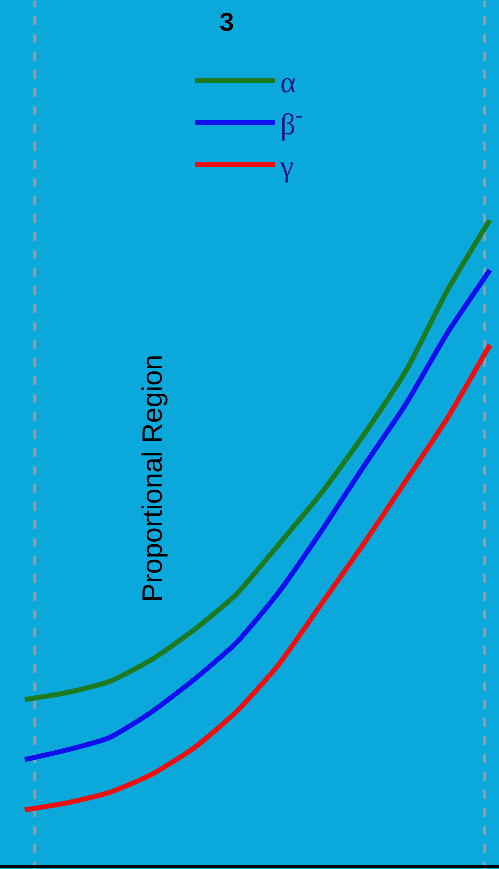 The image size is (499, 869). What do you see at coordinates (291, 122) in the screenshot?
I see `legend-label: β$^{-}$` at bounding box center [291, 122].